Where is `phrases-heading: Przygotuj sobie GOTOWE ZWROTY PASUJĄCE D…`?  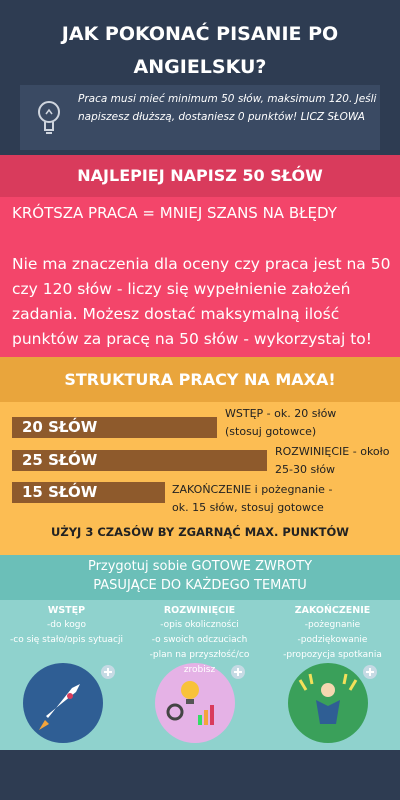 phrases-heading: Przygotuj sobie GOTOWE ZWROTY PASUJĄCE D… is located at coordinates (200, 576).